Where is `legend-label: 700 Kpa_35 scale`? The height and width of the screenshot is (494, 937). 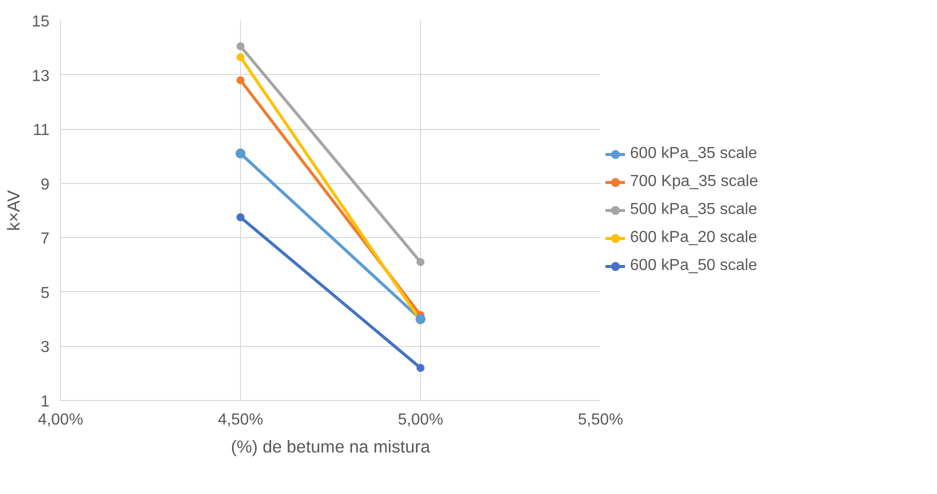
legend-label: 700 Kpa_35 scale is located at coordinates (694, 182).